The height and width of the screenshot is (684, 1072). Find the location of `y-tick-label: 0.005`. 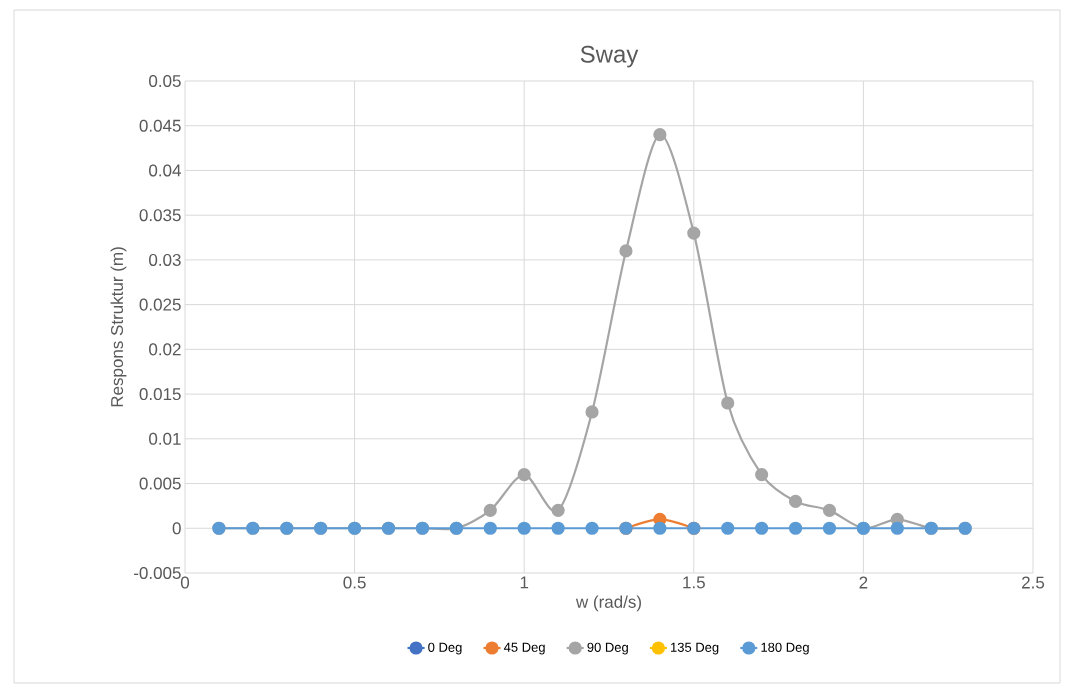

y-tick-label: 0.005 is located at coordinates (160, 483).